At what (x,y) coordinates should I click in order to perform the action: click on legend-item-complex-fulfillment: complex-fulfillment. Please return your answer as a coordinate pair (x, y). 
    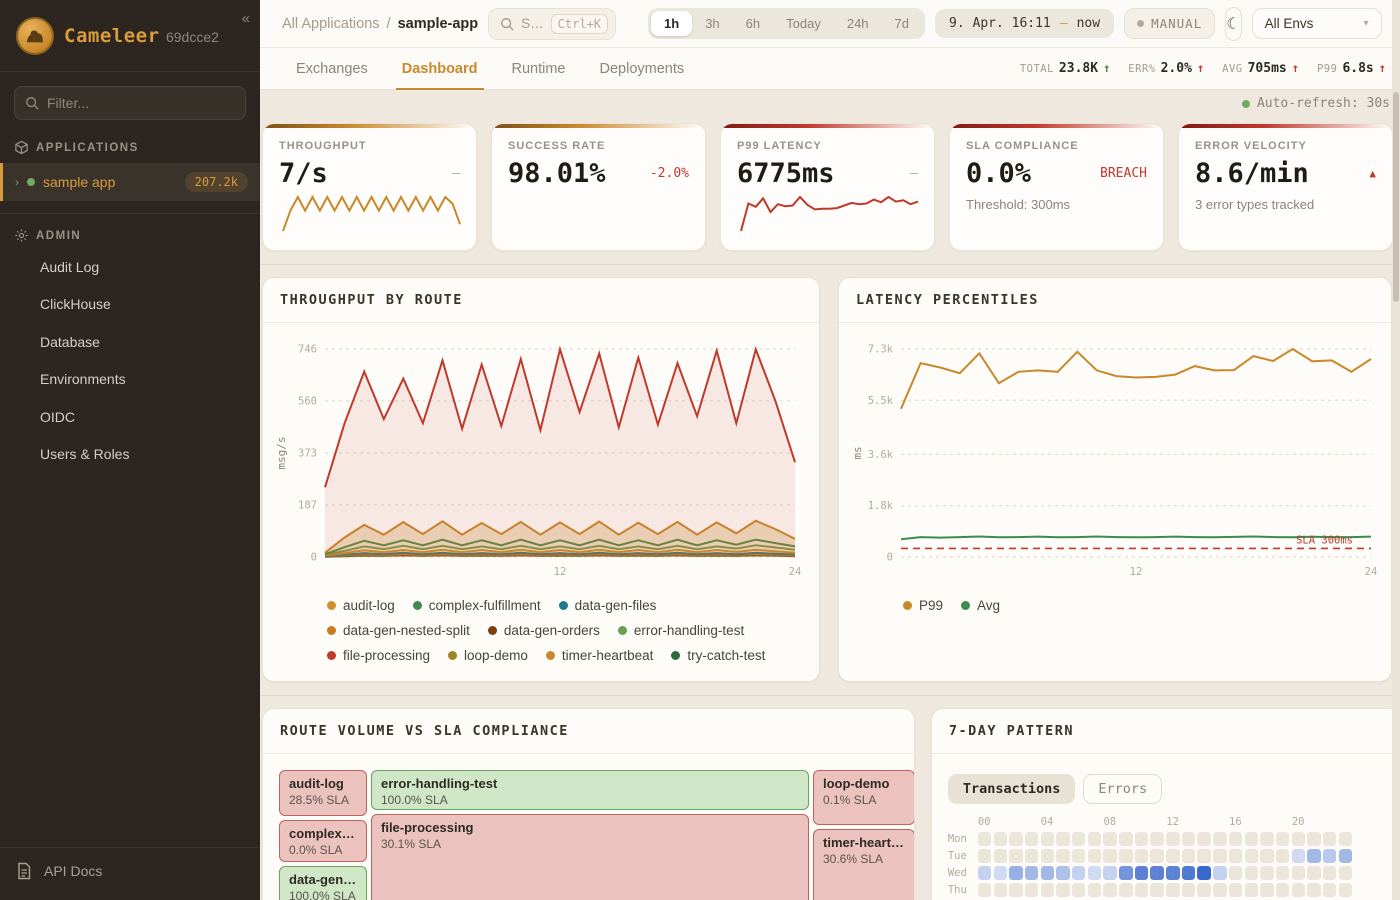
    Looking at the image, I should click on (476, 605).